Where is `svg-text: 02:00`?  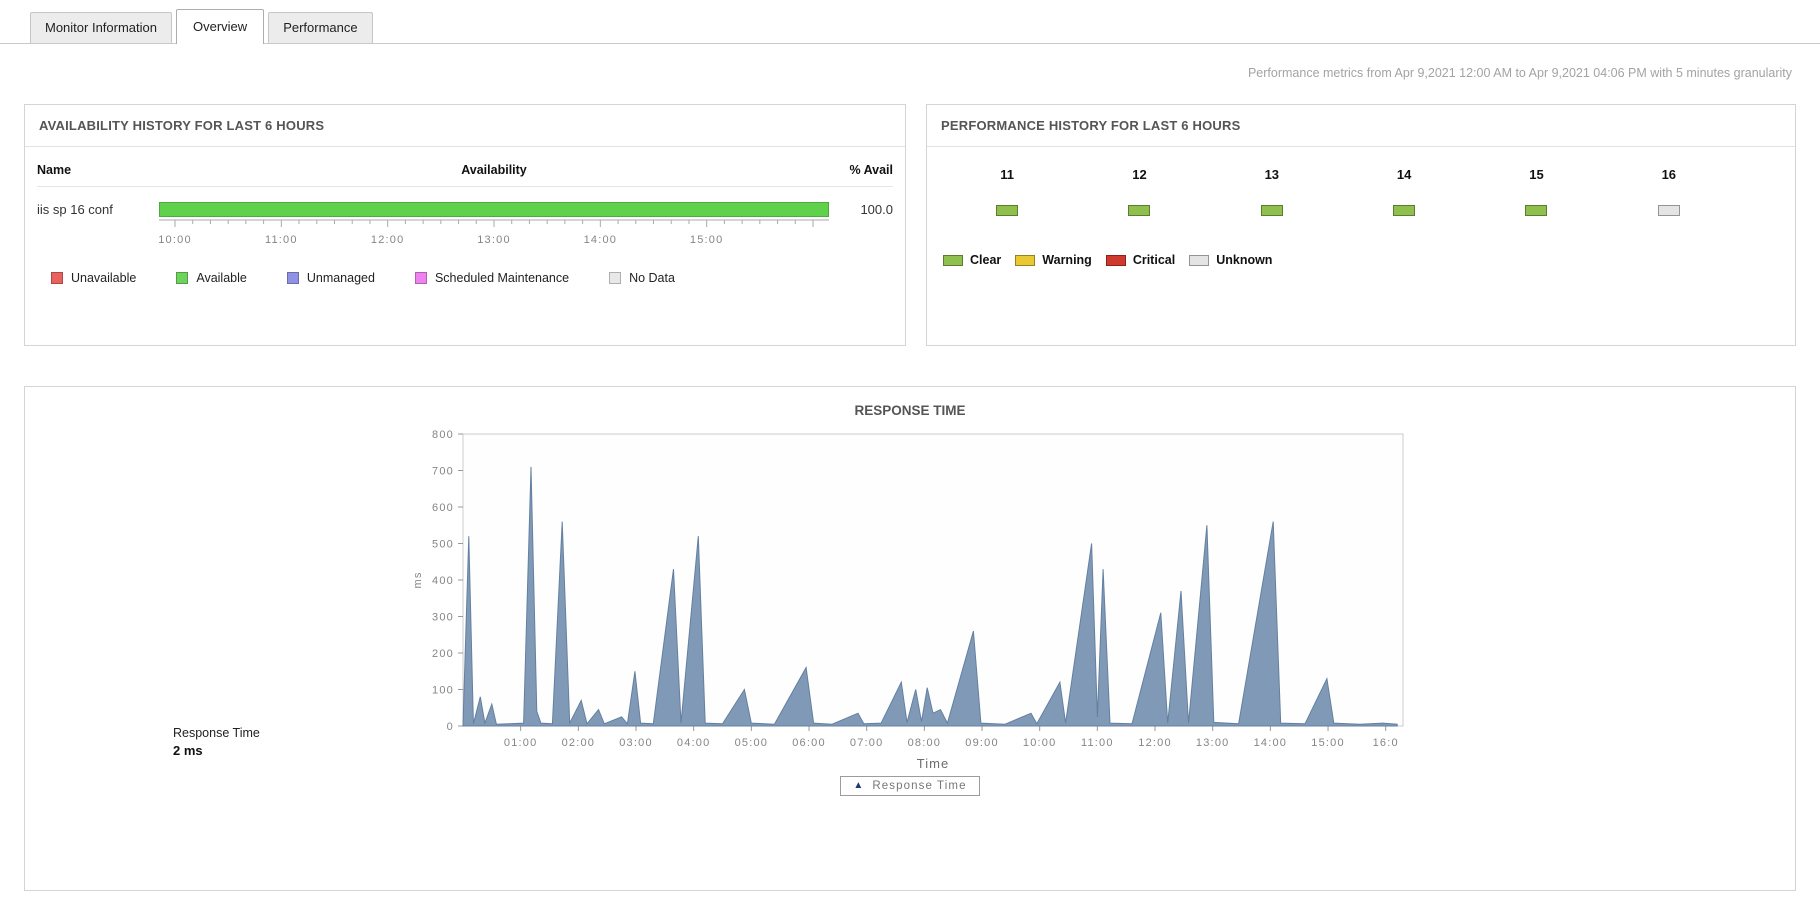 svg-text: 02:00 is located at coordinates (579, 743).